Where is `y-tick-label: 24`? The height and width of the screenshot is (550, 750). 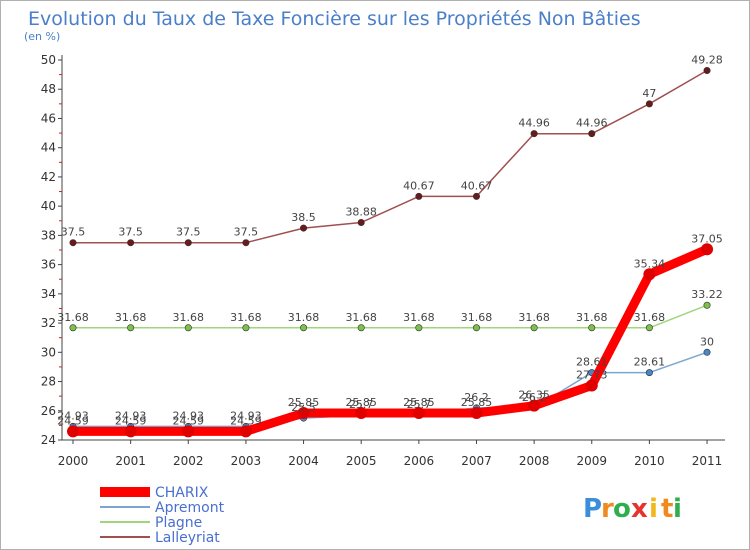 y-tick-label: 24 is located at coordinates (48, 440).